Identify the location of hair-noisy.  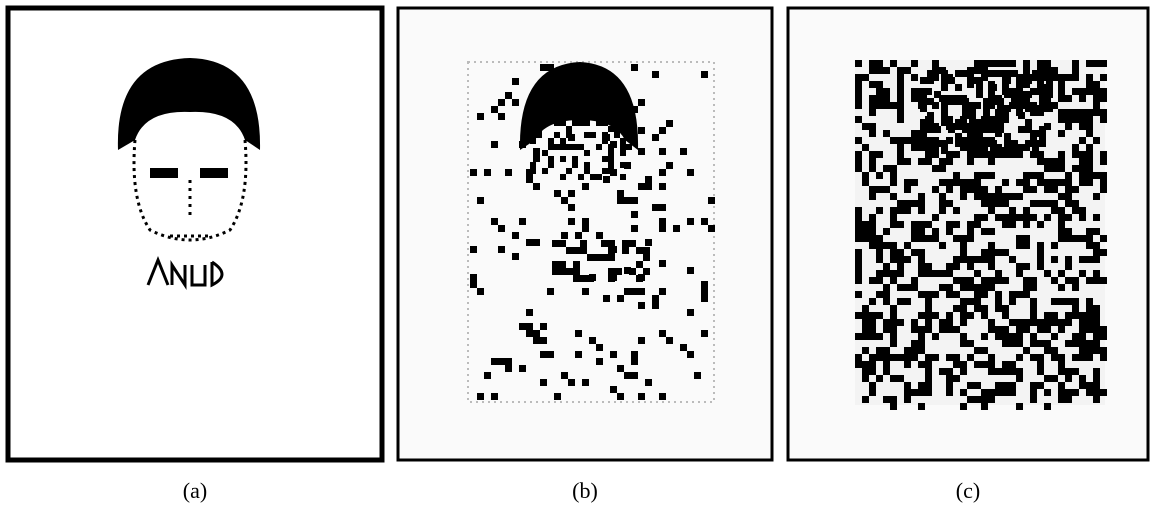
(579, 106).